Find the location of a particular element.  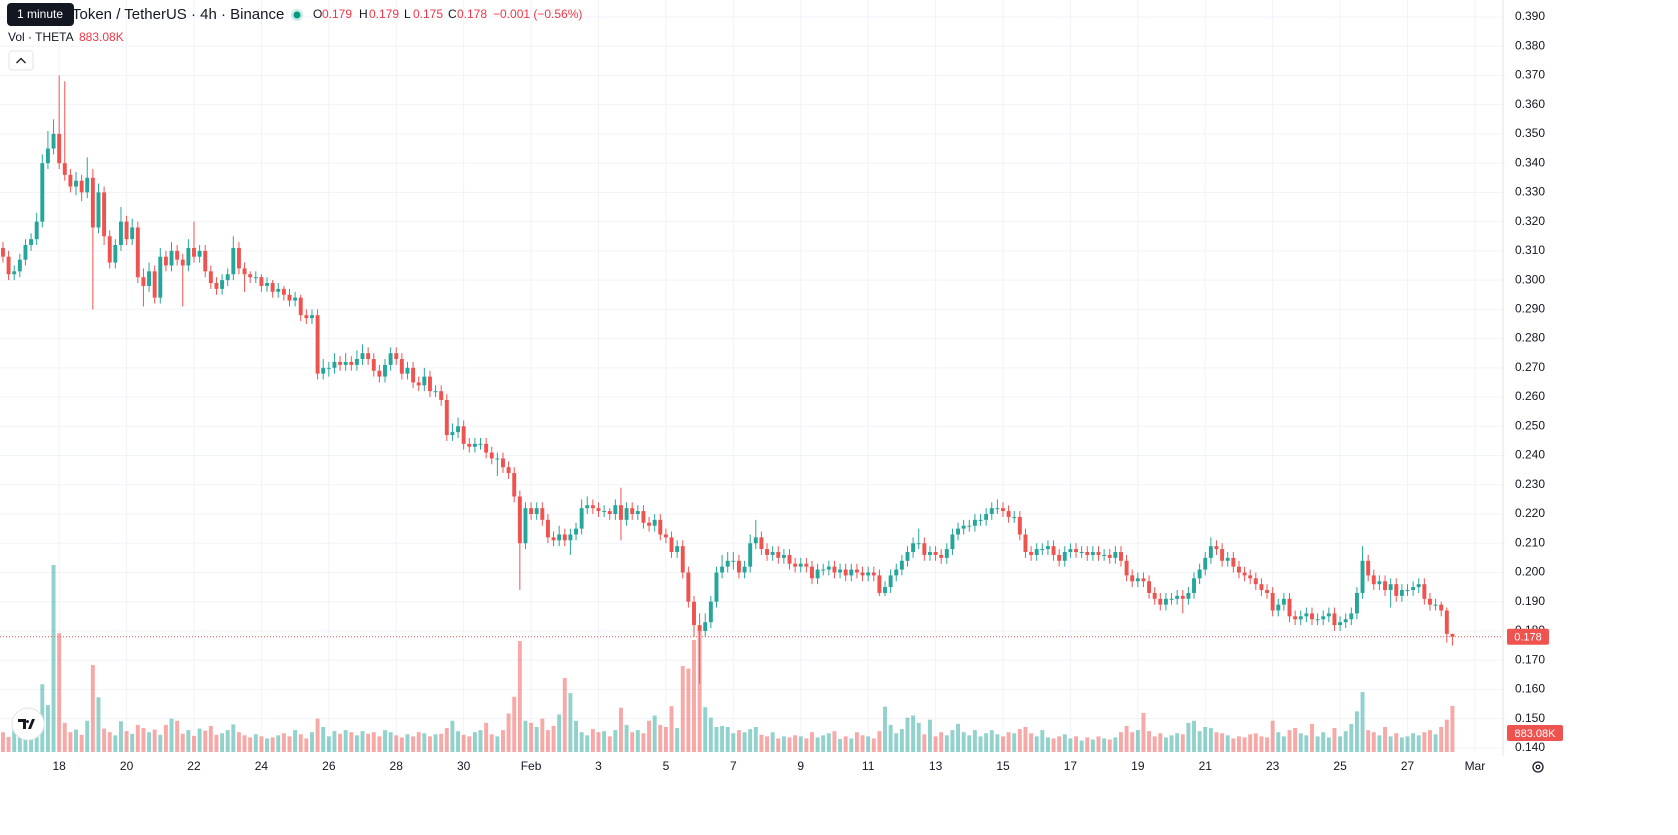

y-tick-label: 0.340 is located at coordinates (1530, 162).